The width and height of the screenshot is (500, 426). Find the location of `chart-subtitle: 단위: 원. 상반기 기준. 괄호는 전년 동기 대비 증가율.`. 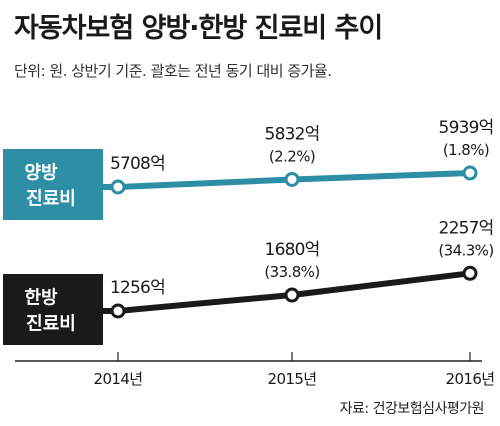

chart-subtitle: 단위: 원. 상반기 기준. 괄호는 전년 동기 대비 증가율. is located at coordinates (173, 71).